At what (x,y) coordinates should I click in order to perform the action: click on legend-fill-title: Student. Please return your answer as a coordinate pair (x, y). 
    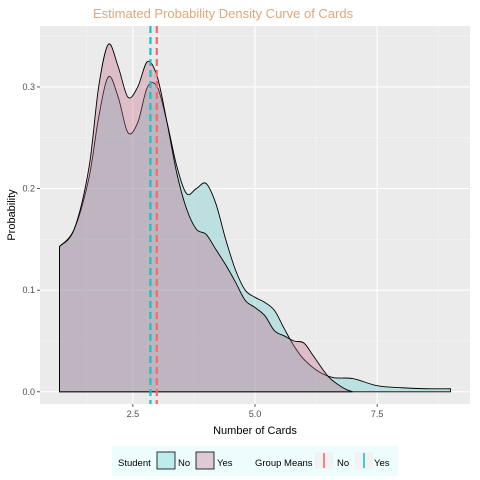
    Looking at the image, I should click on (134, 463).